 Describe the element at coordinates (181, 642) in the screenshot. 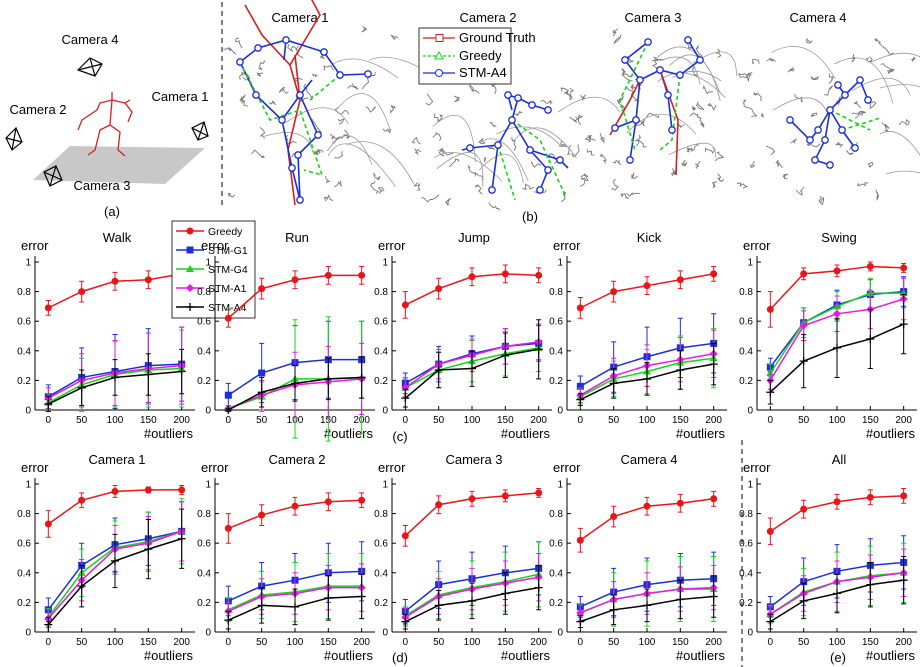

I see `x-tick-label: 200` at that location.